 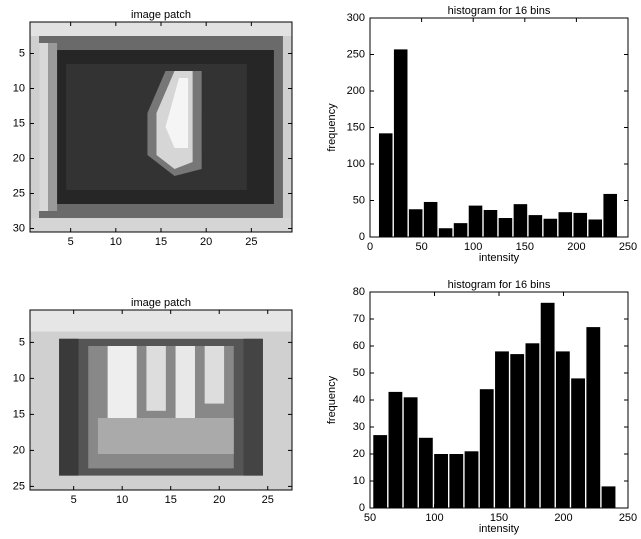 I want to click on y-tick-label: 200, so click(x=356, y=91).